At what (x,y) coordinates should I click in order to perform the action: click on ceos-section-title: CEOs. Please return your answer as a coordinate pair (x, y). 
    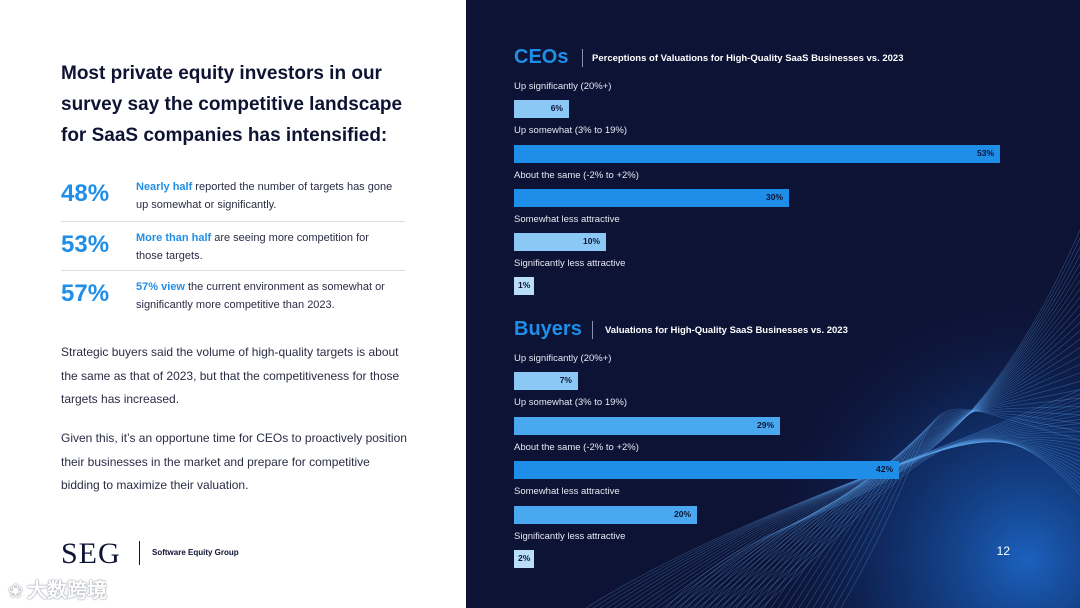
    Looking at the image, I should click on (541, 57).